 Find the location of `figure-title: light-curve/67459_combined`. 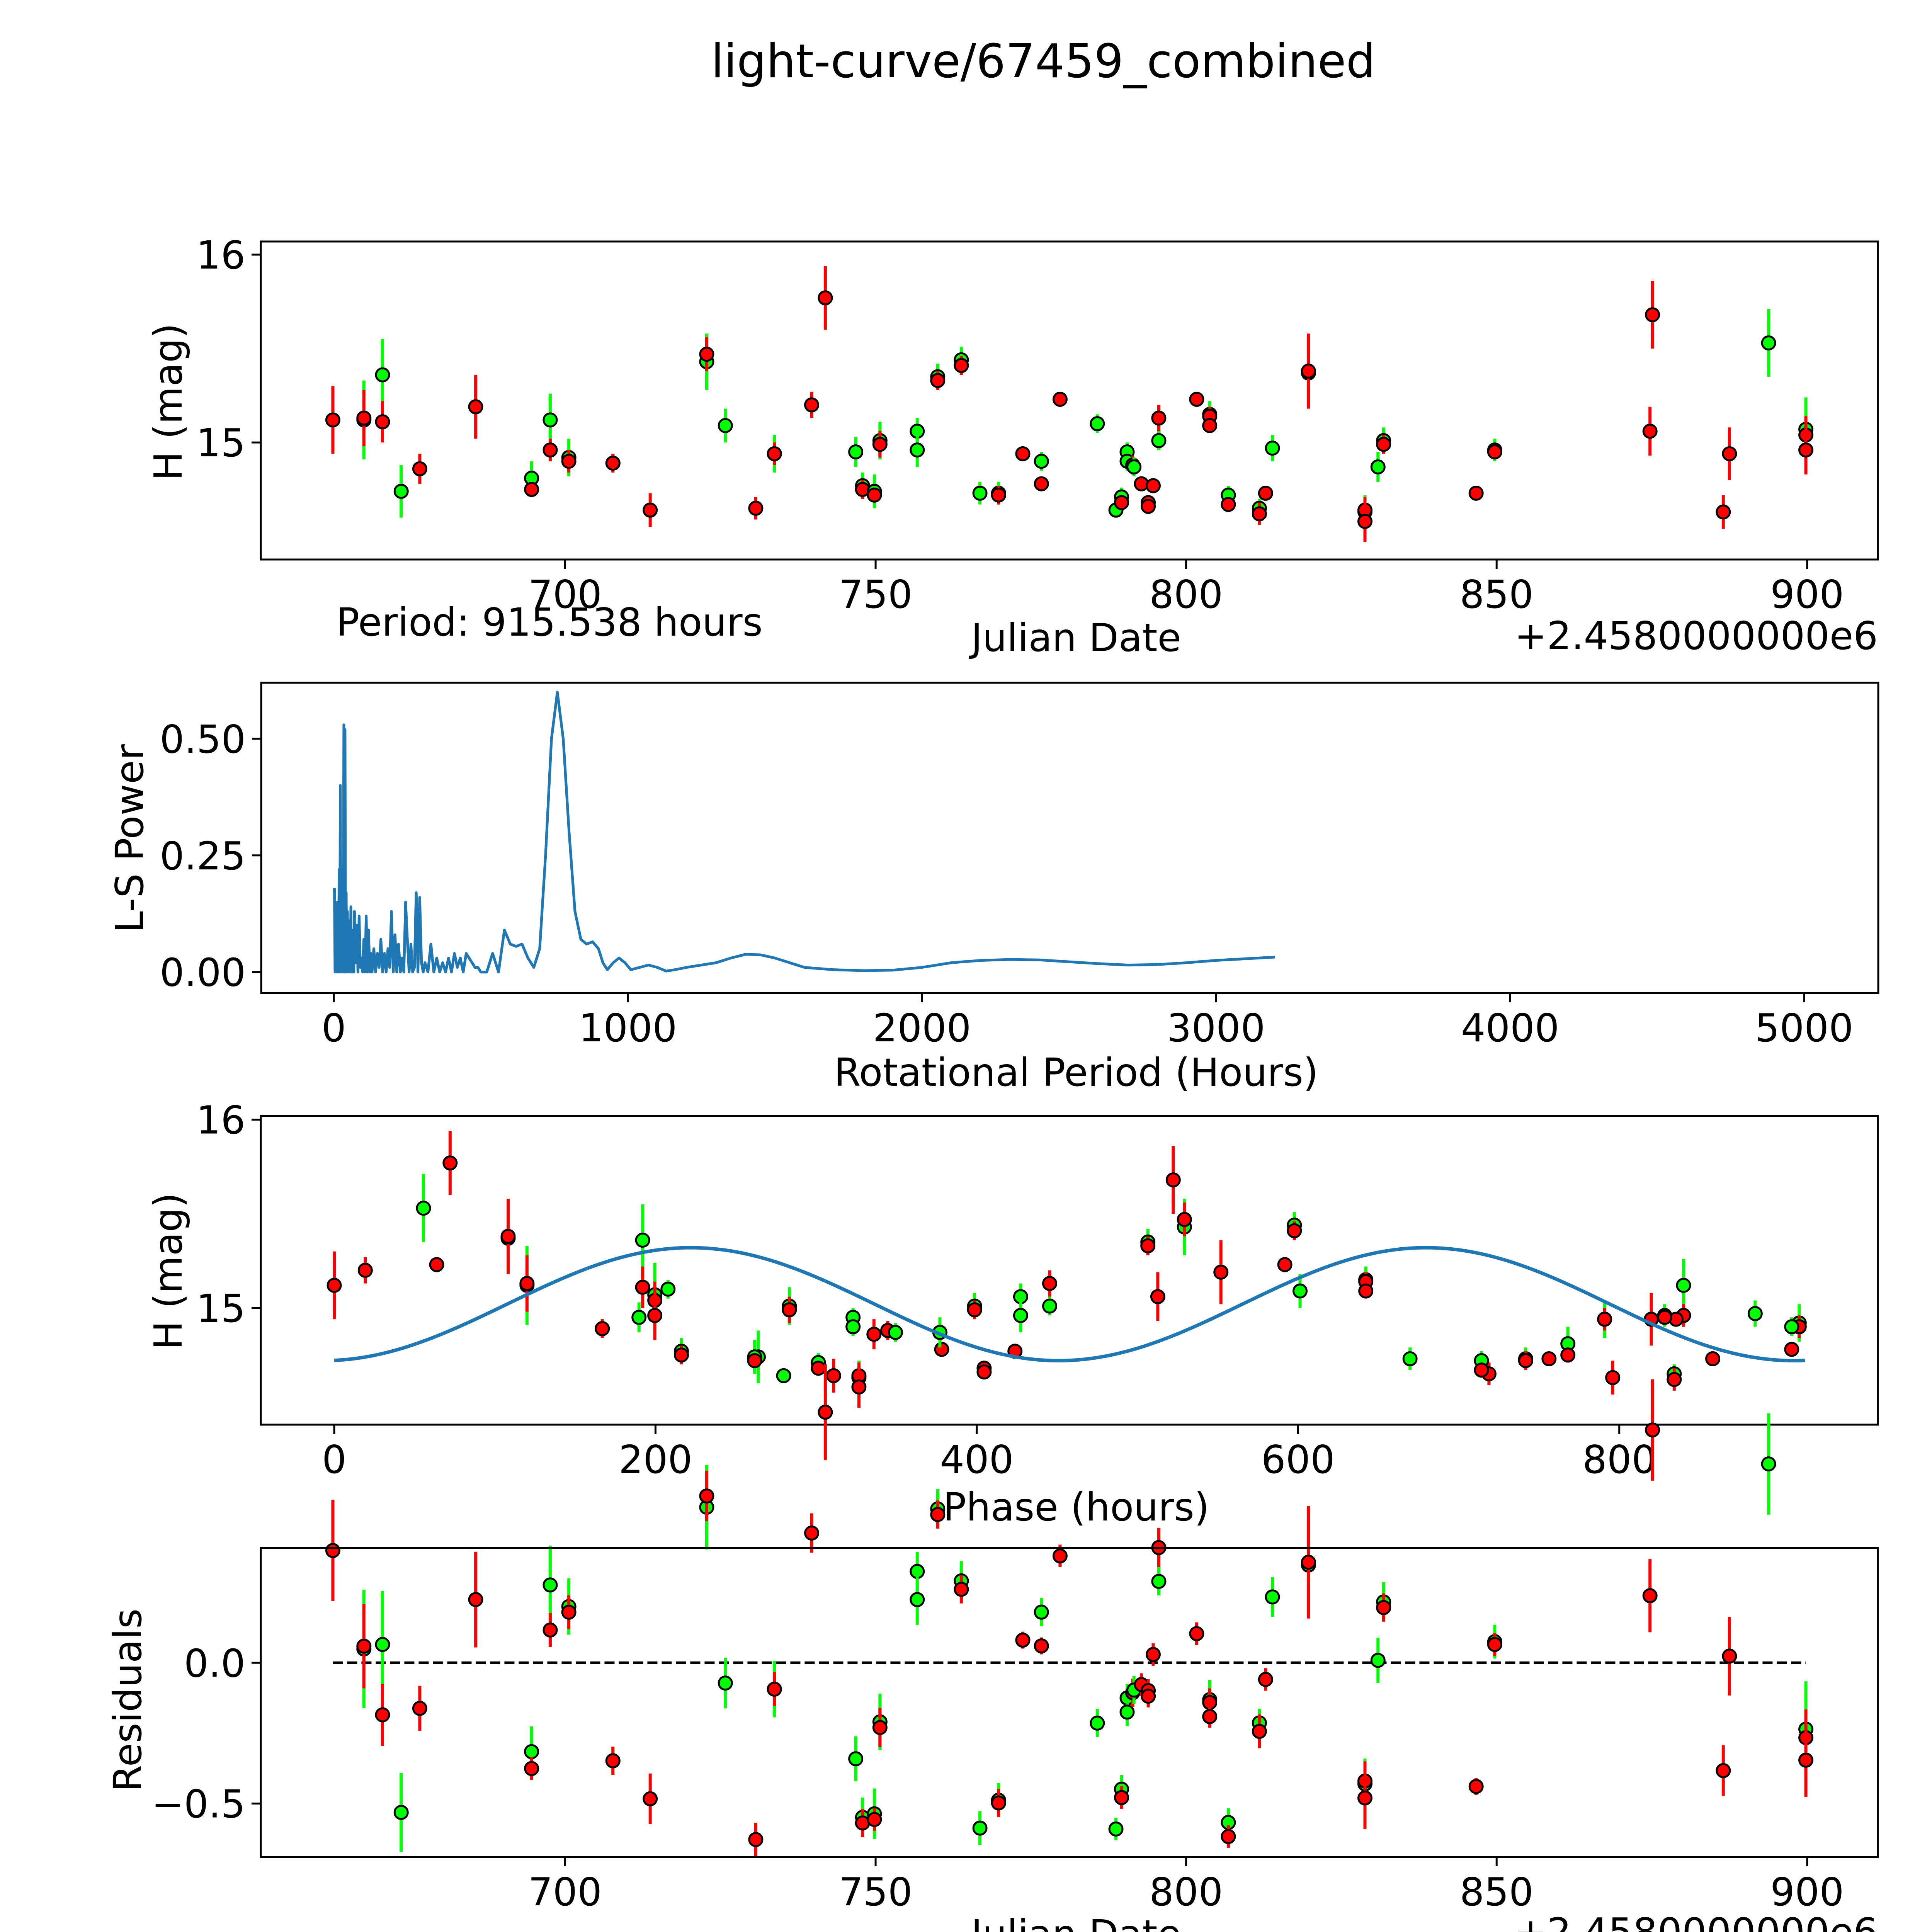

figure-title: light-curve/67459_combined is located at coordinates (1043, 62).